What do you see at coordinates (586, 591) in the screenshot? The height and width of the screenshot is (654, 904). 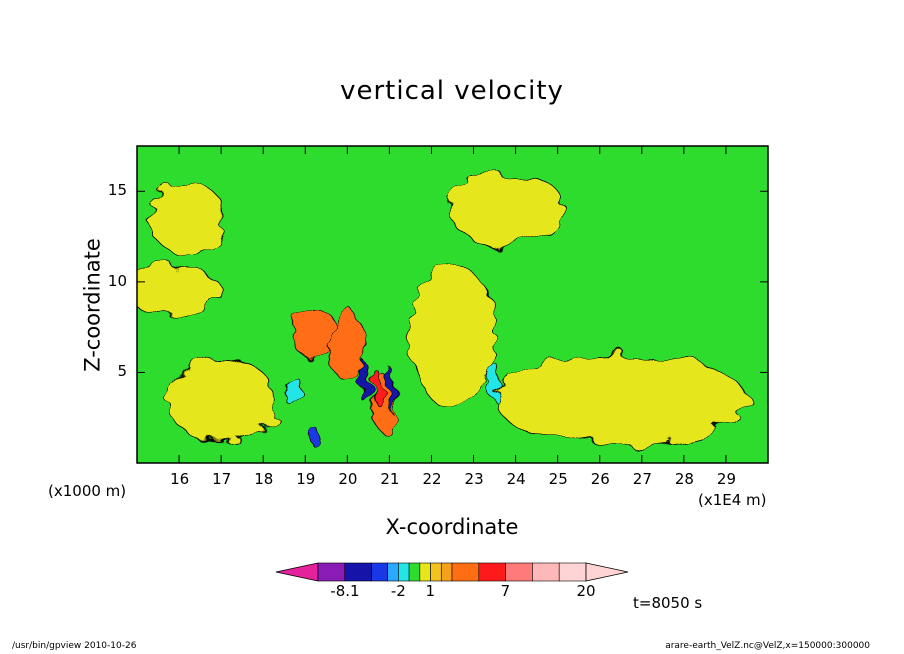 I see `colorbar-label: 20` at bounding box center [586, 591].